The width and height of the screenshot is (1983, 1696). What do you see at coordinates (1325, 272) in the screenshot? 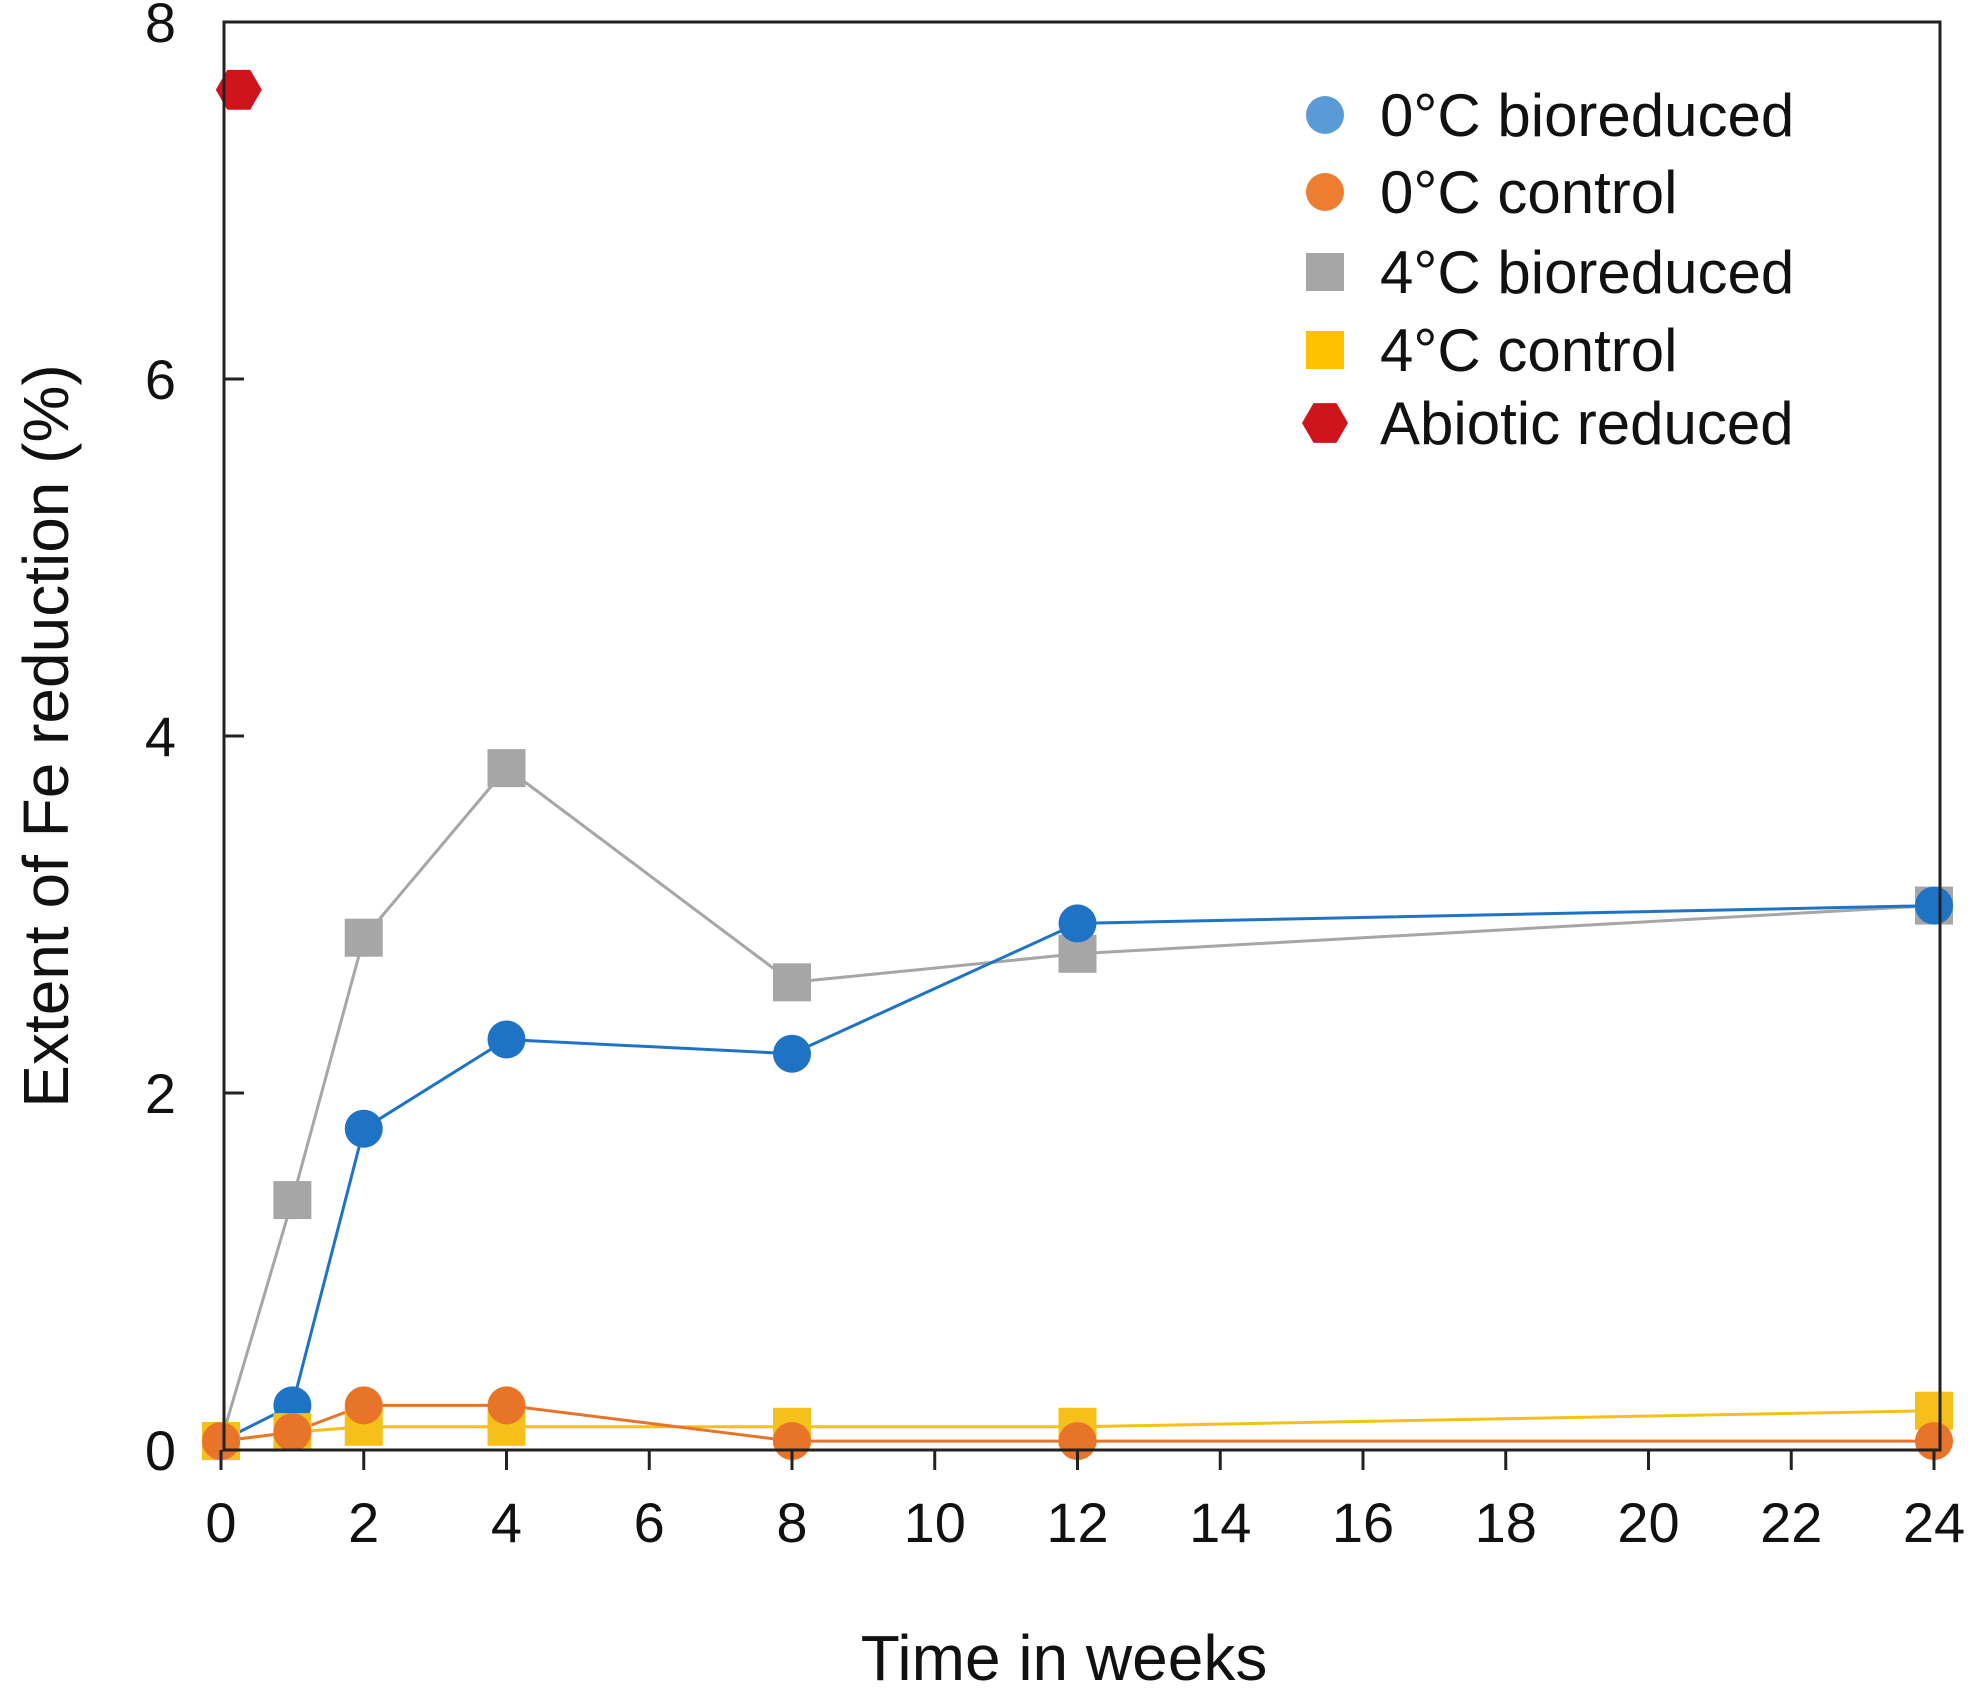
I see `legend-marker-4c-bioreduced` at bounding box center [1325, 272].